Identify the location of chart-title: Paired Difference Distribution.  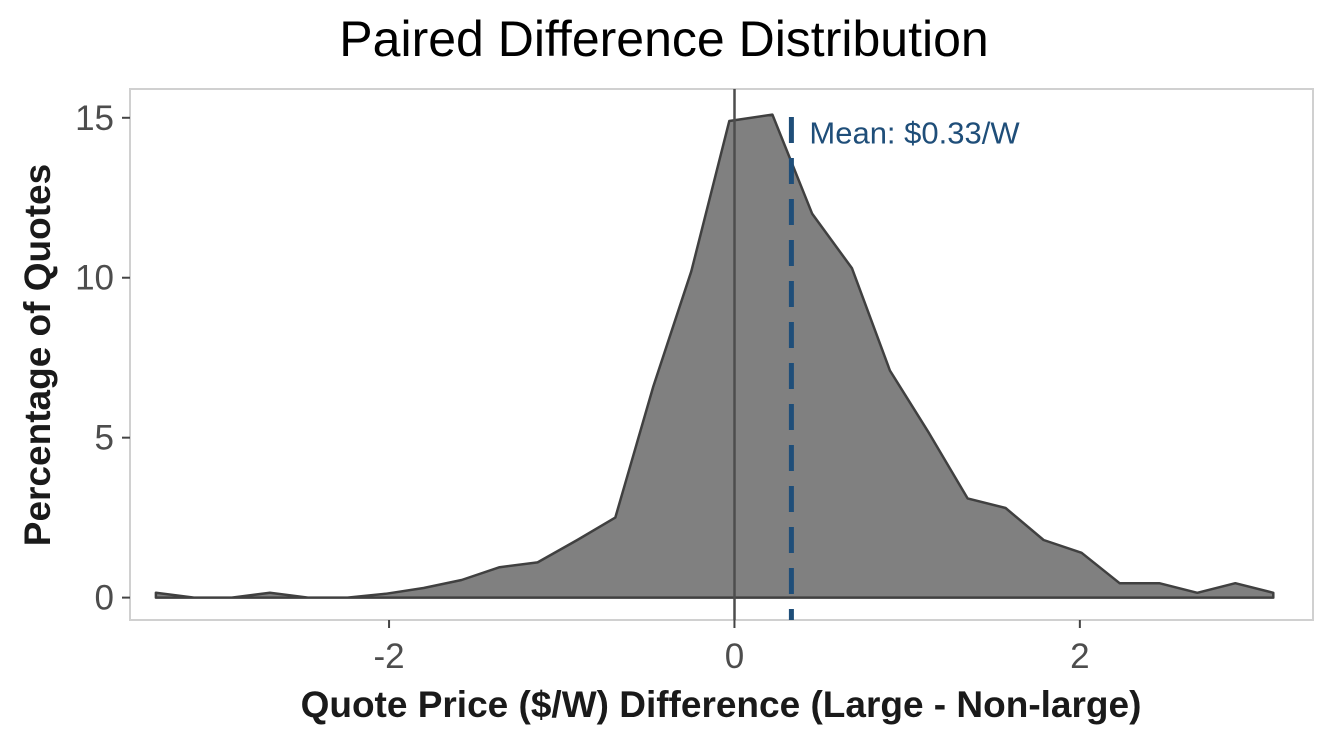
(663, 39).